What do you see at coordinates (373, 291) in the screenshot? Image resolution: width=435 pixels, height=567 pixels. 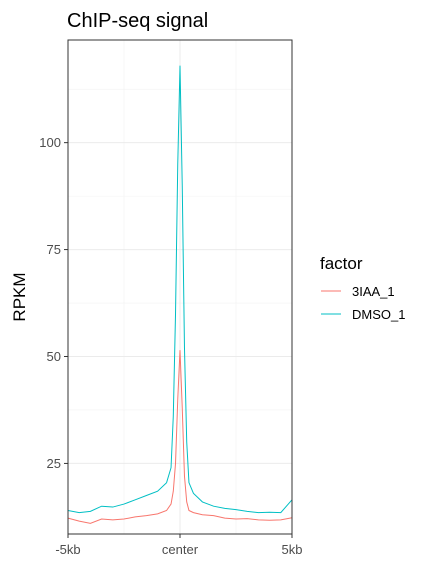 I see `legend-label-3iaa-1: 3IAA_1` at bounding box center [373, 291].